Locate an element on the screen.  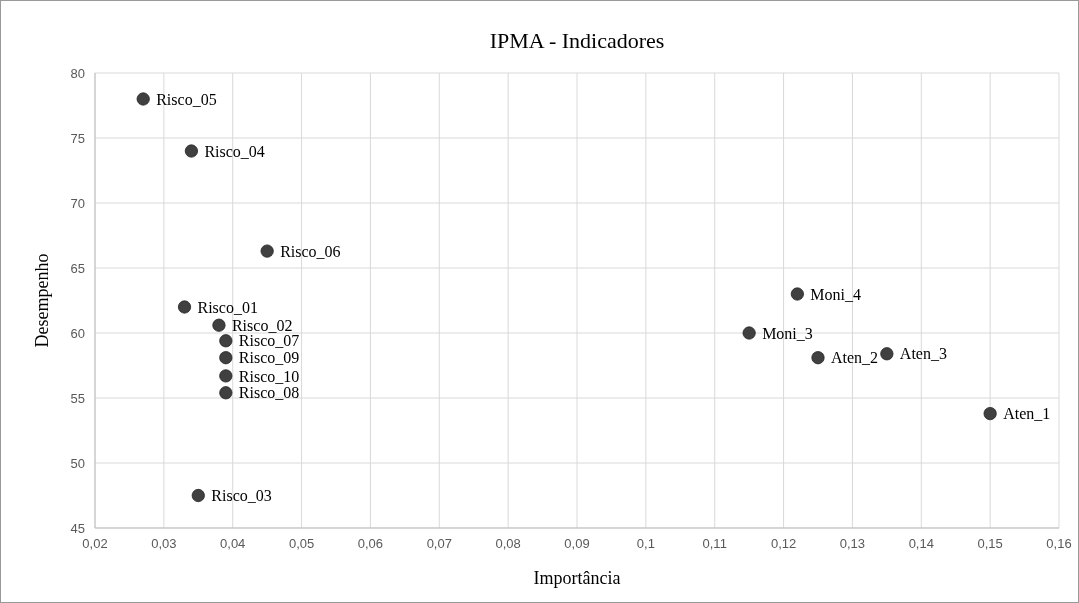
y-tick-label: 45 is located at coordinates (77, 528).